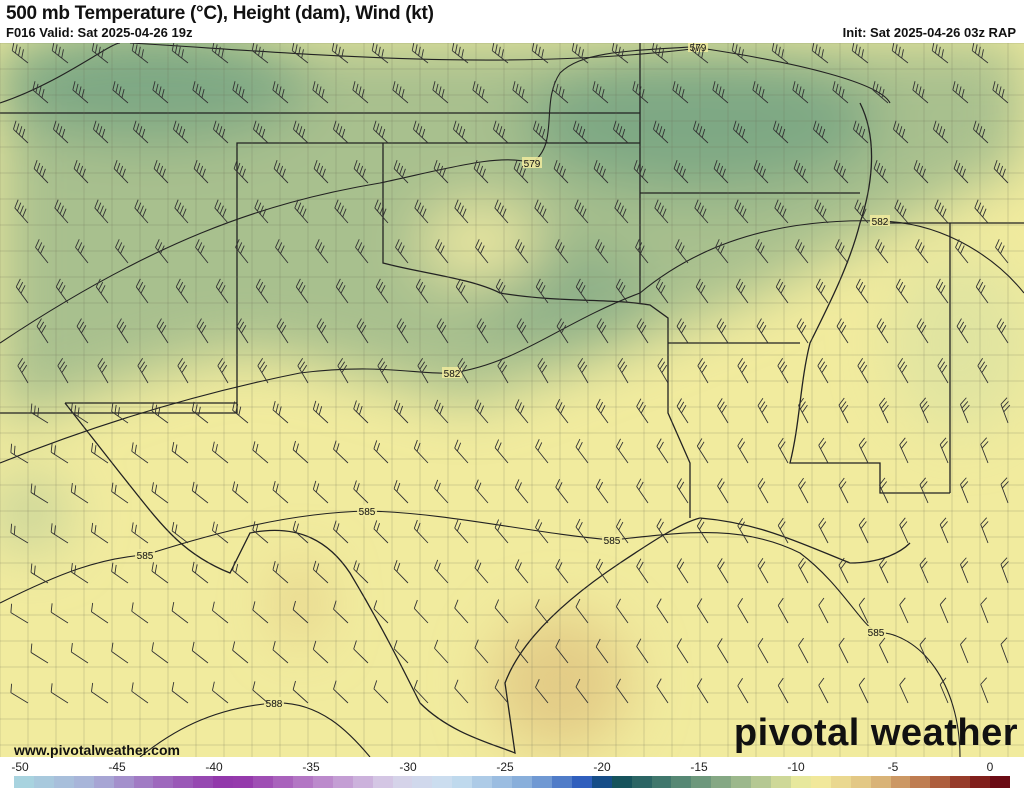 The height and width of the screenshot is (791, 1024). What do you see at coordinates (97, 750) in the screenshot?
I see `website-link: www.pivotalweather.com` at bounding box center [97, 750].